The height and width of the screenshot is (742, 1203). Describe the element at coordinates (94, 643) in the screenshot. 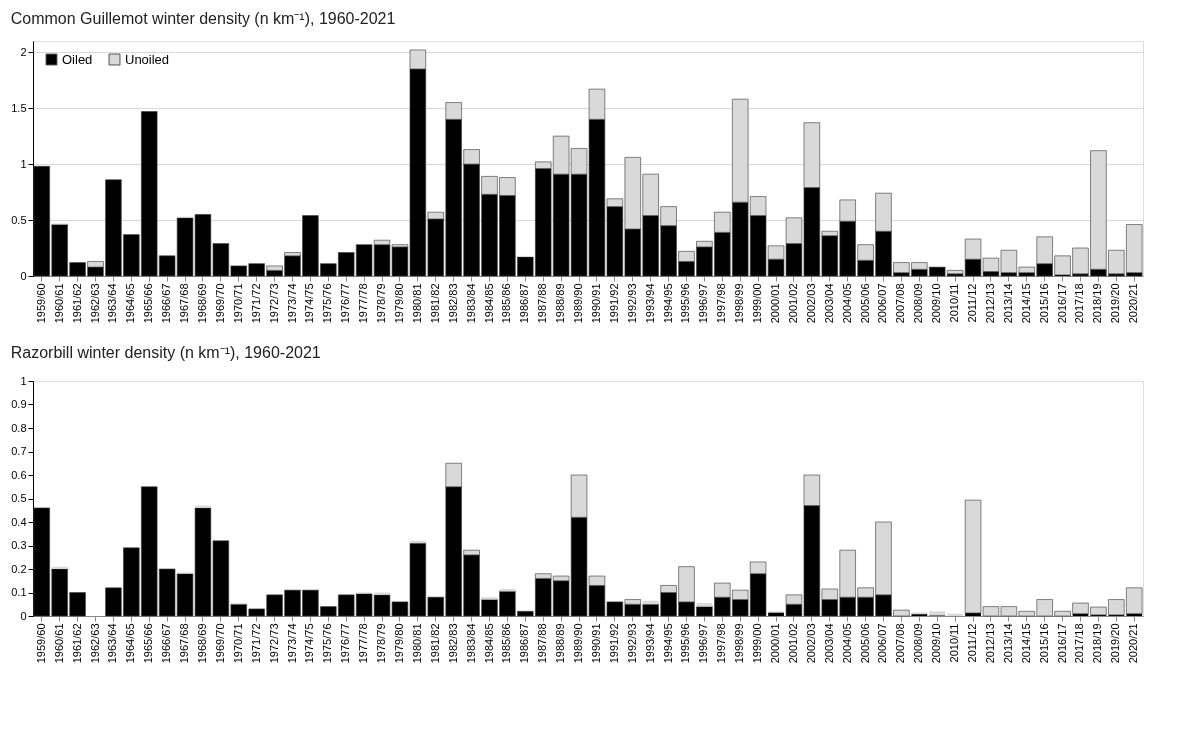

I see `x-tick-label: 1962/63` at that location.